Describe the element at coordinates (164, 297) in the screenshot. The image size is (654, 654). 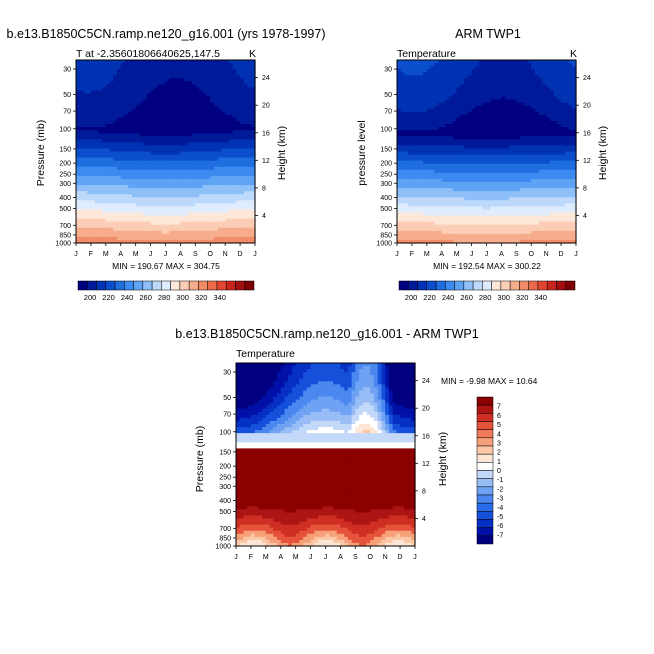
I see `colorbar-label: 280` at that location.